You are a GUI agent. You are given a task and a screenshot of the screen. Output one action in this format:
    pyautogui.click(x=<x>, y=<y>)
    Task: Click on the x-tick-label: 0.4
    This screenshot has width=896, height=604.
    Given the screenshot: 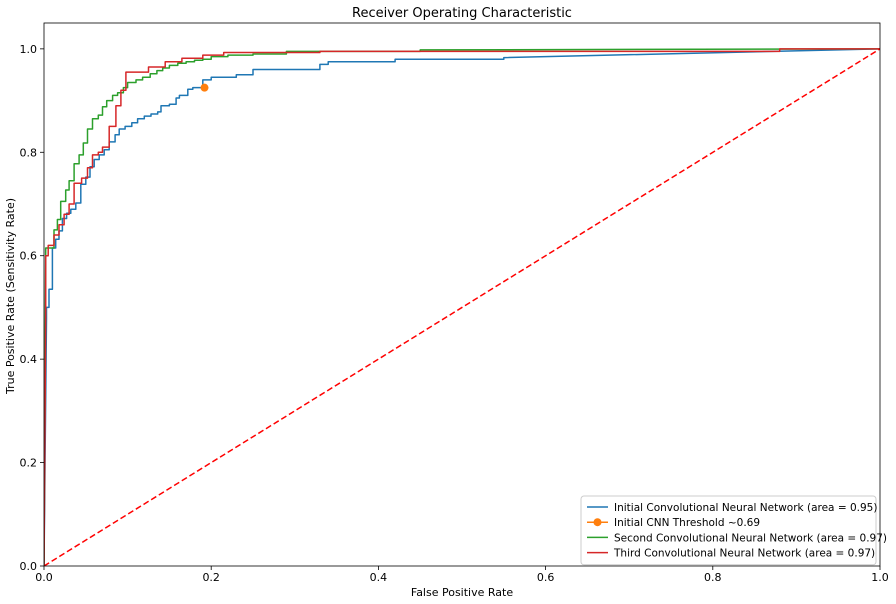 What is the action you would take?
    pyautogui.click(x=379, y=577)
    